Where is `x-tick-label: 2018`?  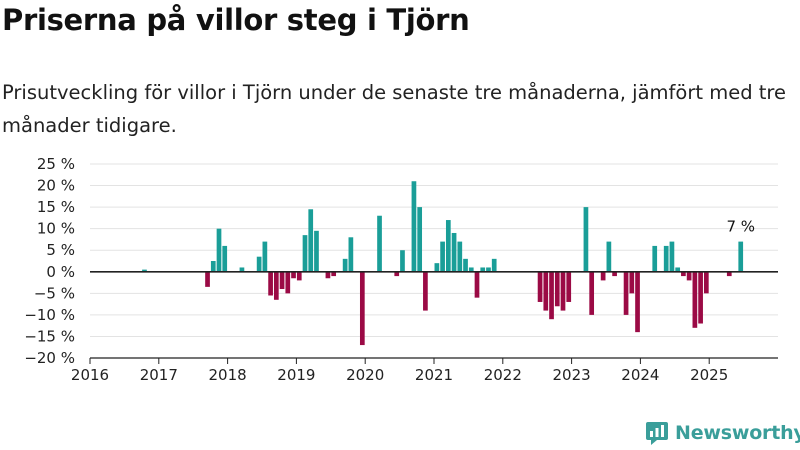
x-tick-label: 2018 is located at coordinates (228, 375).